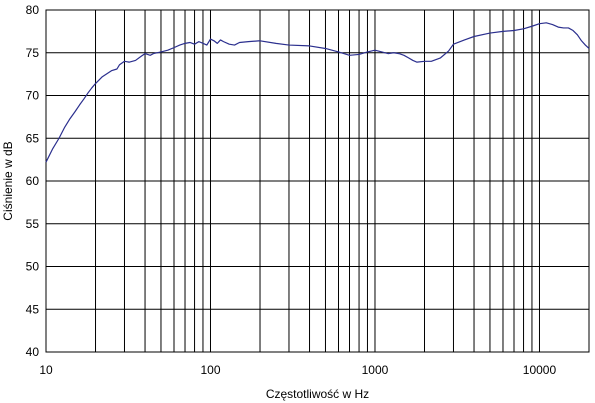  What do you see at coordinates (375, 370) in the screenshot?
I see `x-tick-label: 1000` at bounding box center [375, 370].